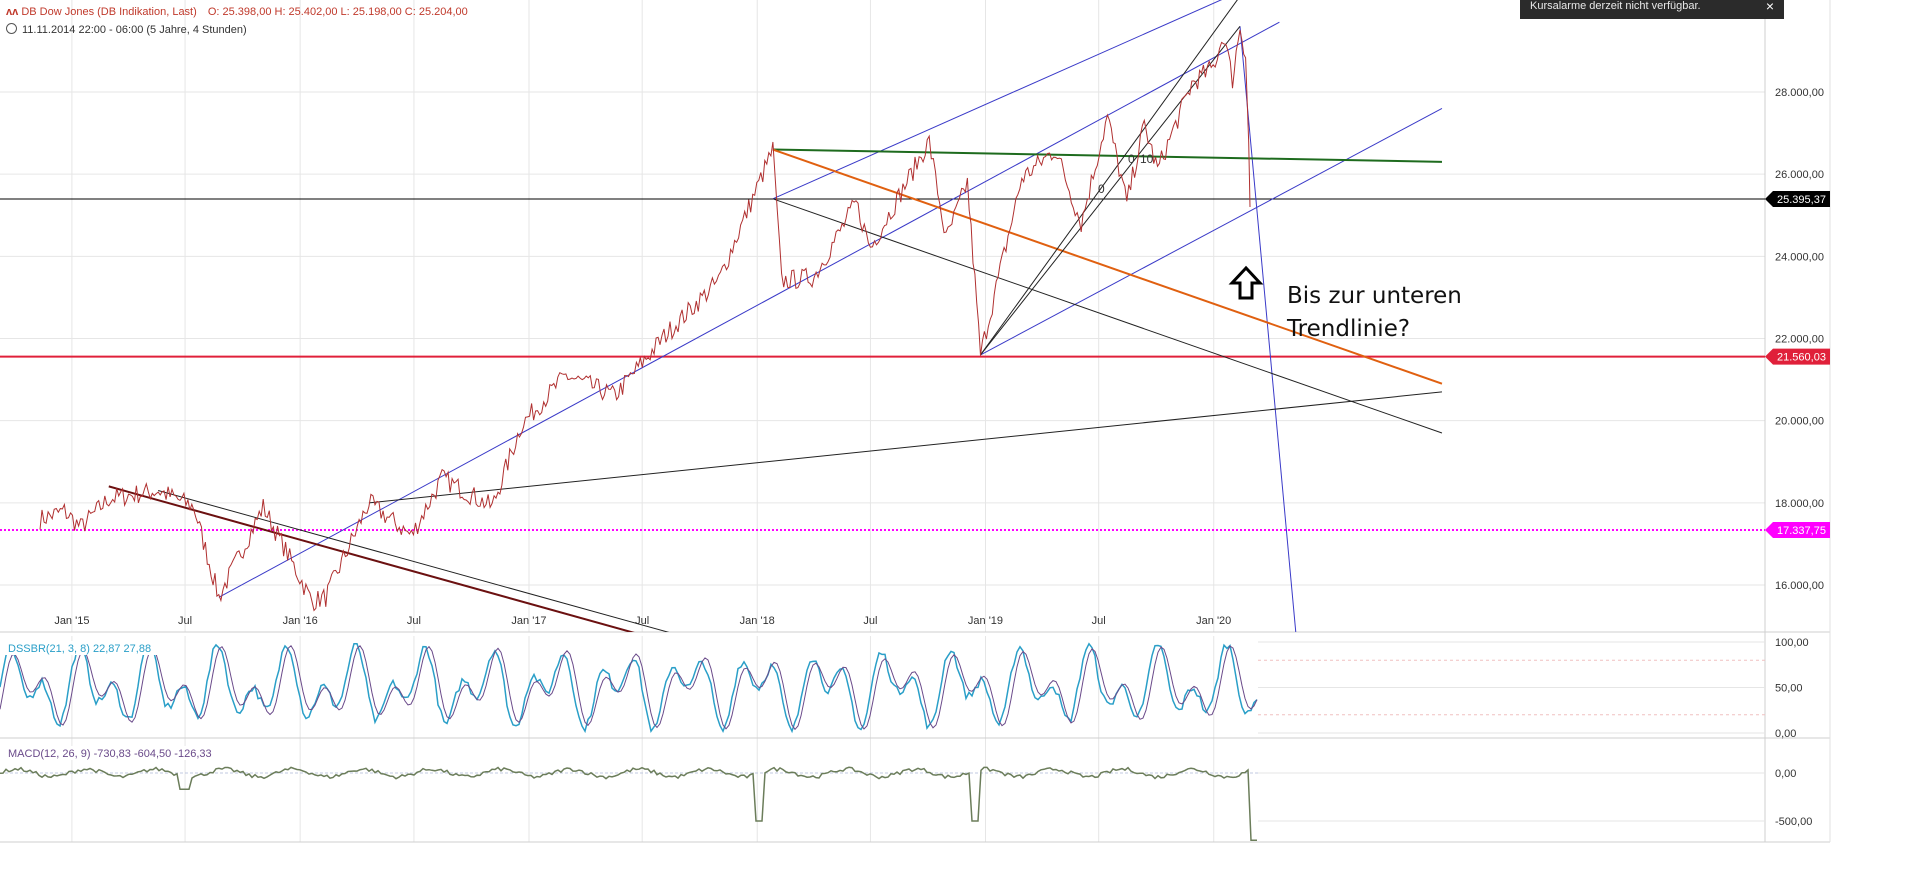 The height and width of the screenshot is (874, 1914). Describe the element at coordinates (11, 28) in the screenshot. I see `clock-icon` at that location.